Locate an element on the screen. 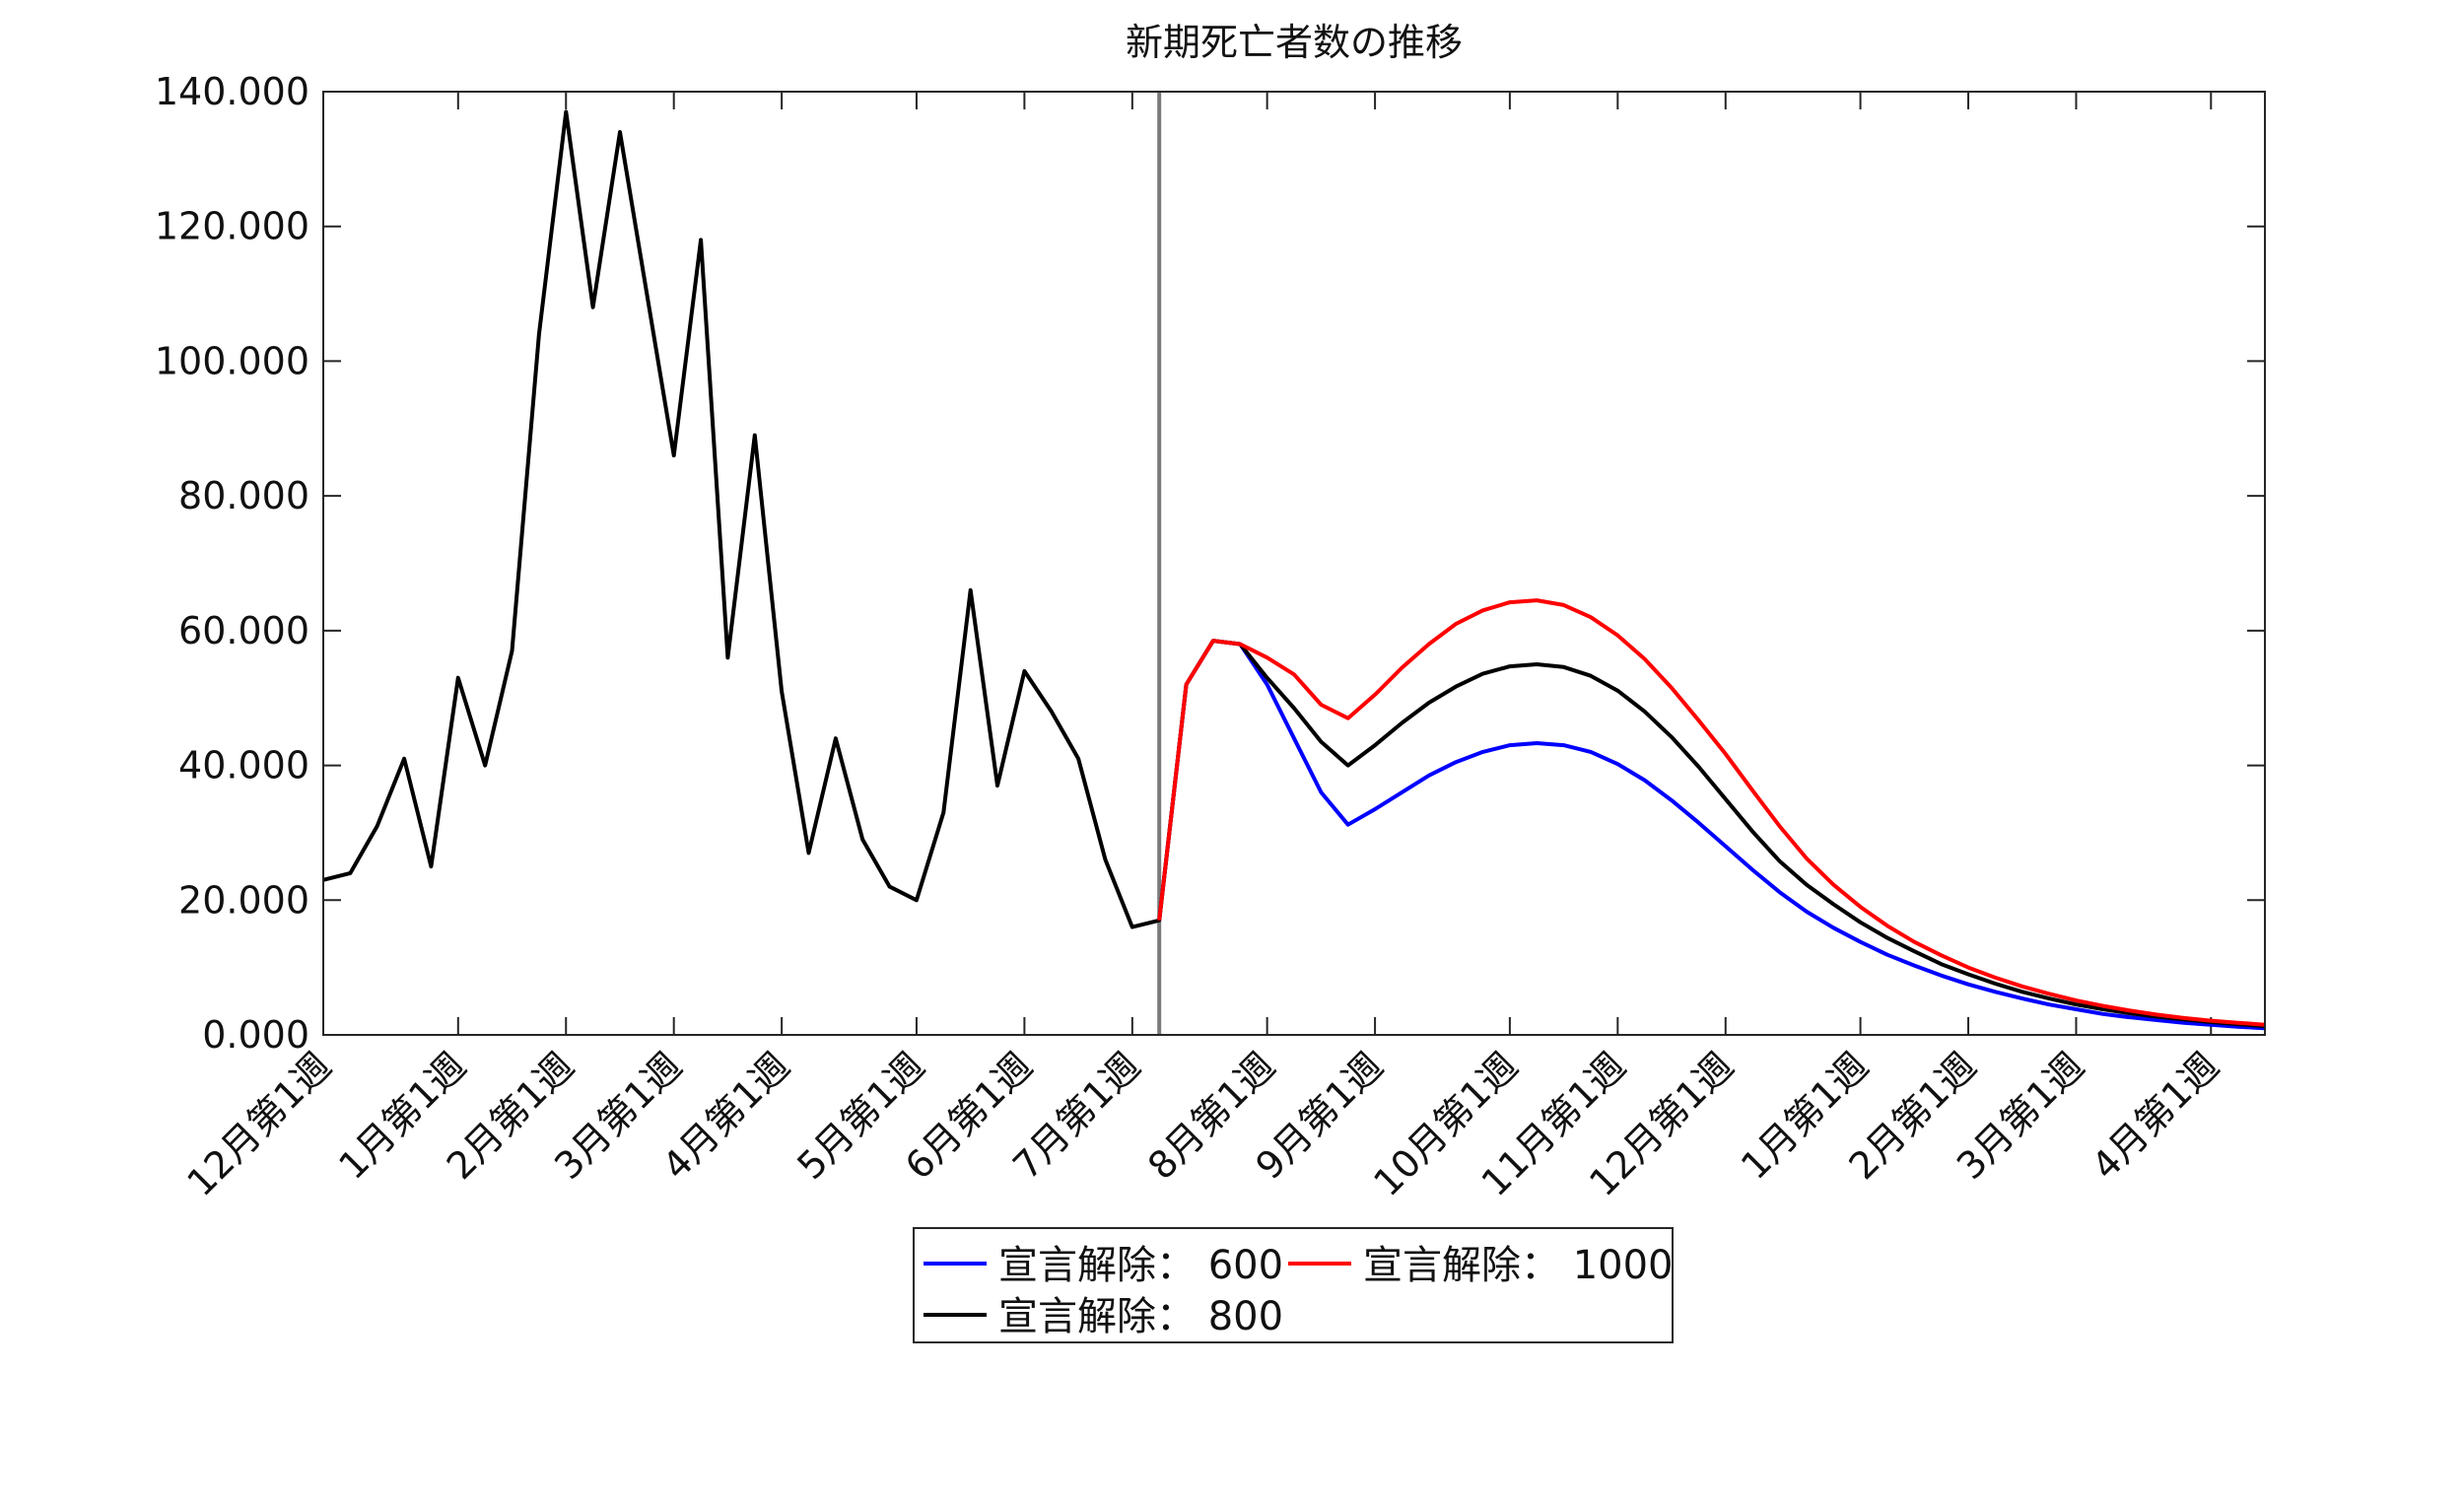 The width and height of the screenshot is (2464, 1507). legend-label: 宣言解除： 800 is located at coordinates (1140, 1316).